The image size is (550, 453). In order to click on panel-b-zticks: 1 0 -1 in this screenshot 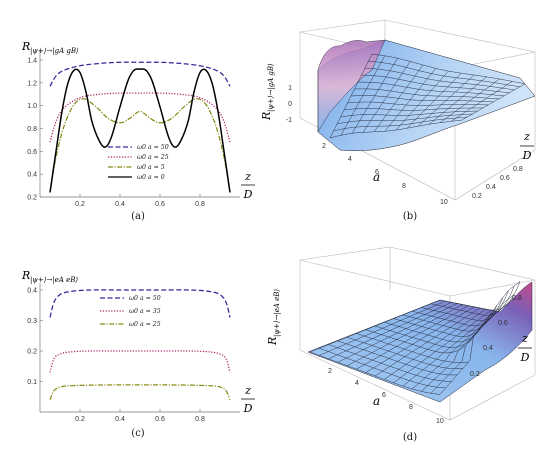, I will do `click(289, 104)`.